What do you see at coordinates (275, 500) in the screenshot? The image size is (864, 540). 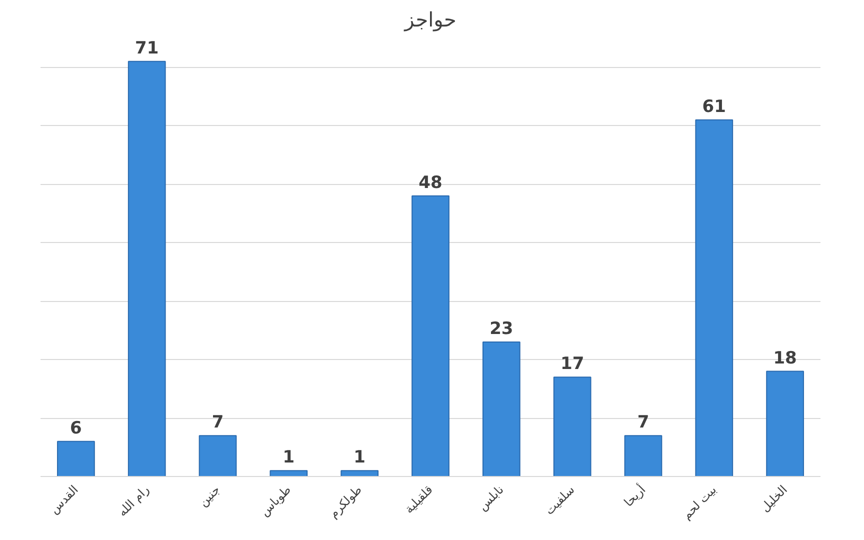 I see `x-tick-label: طوباس` at bounding box center [275, 500].